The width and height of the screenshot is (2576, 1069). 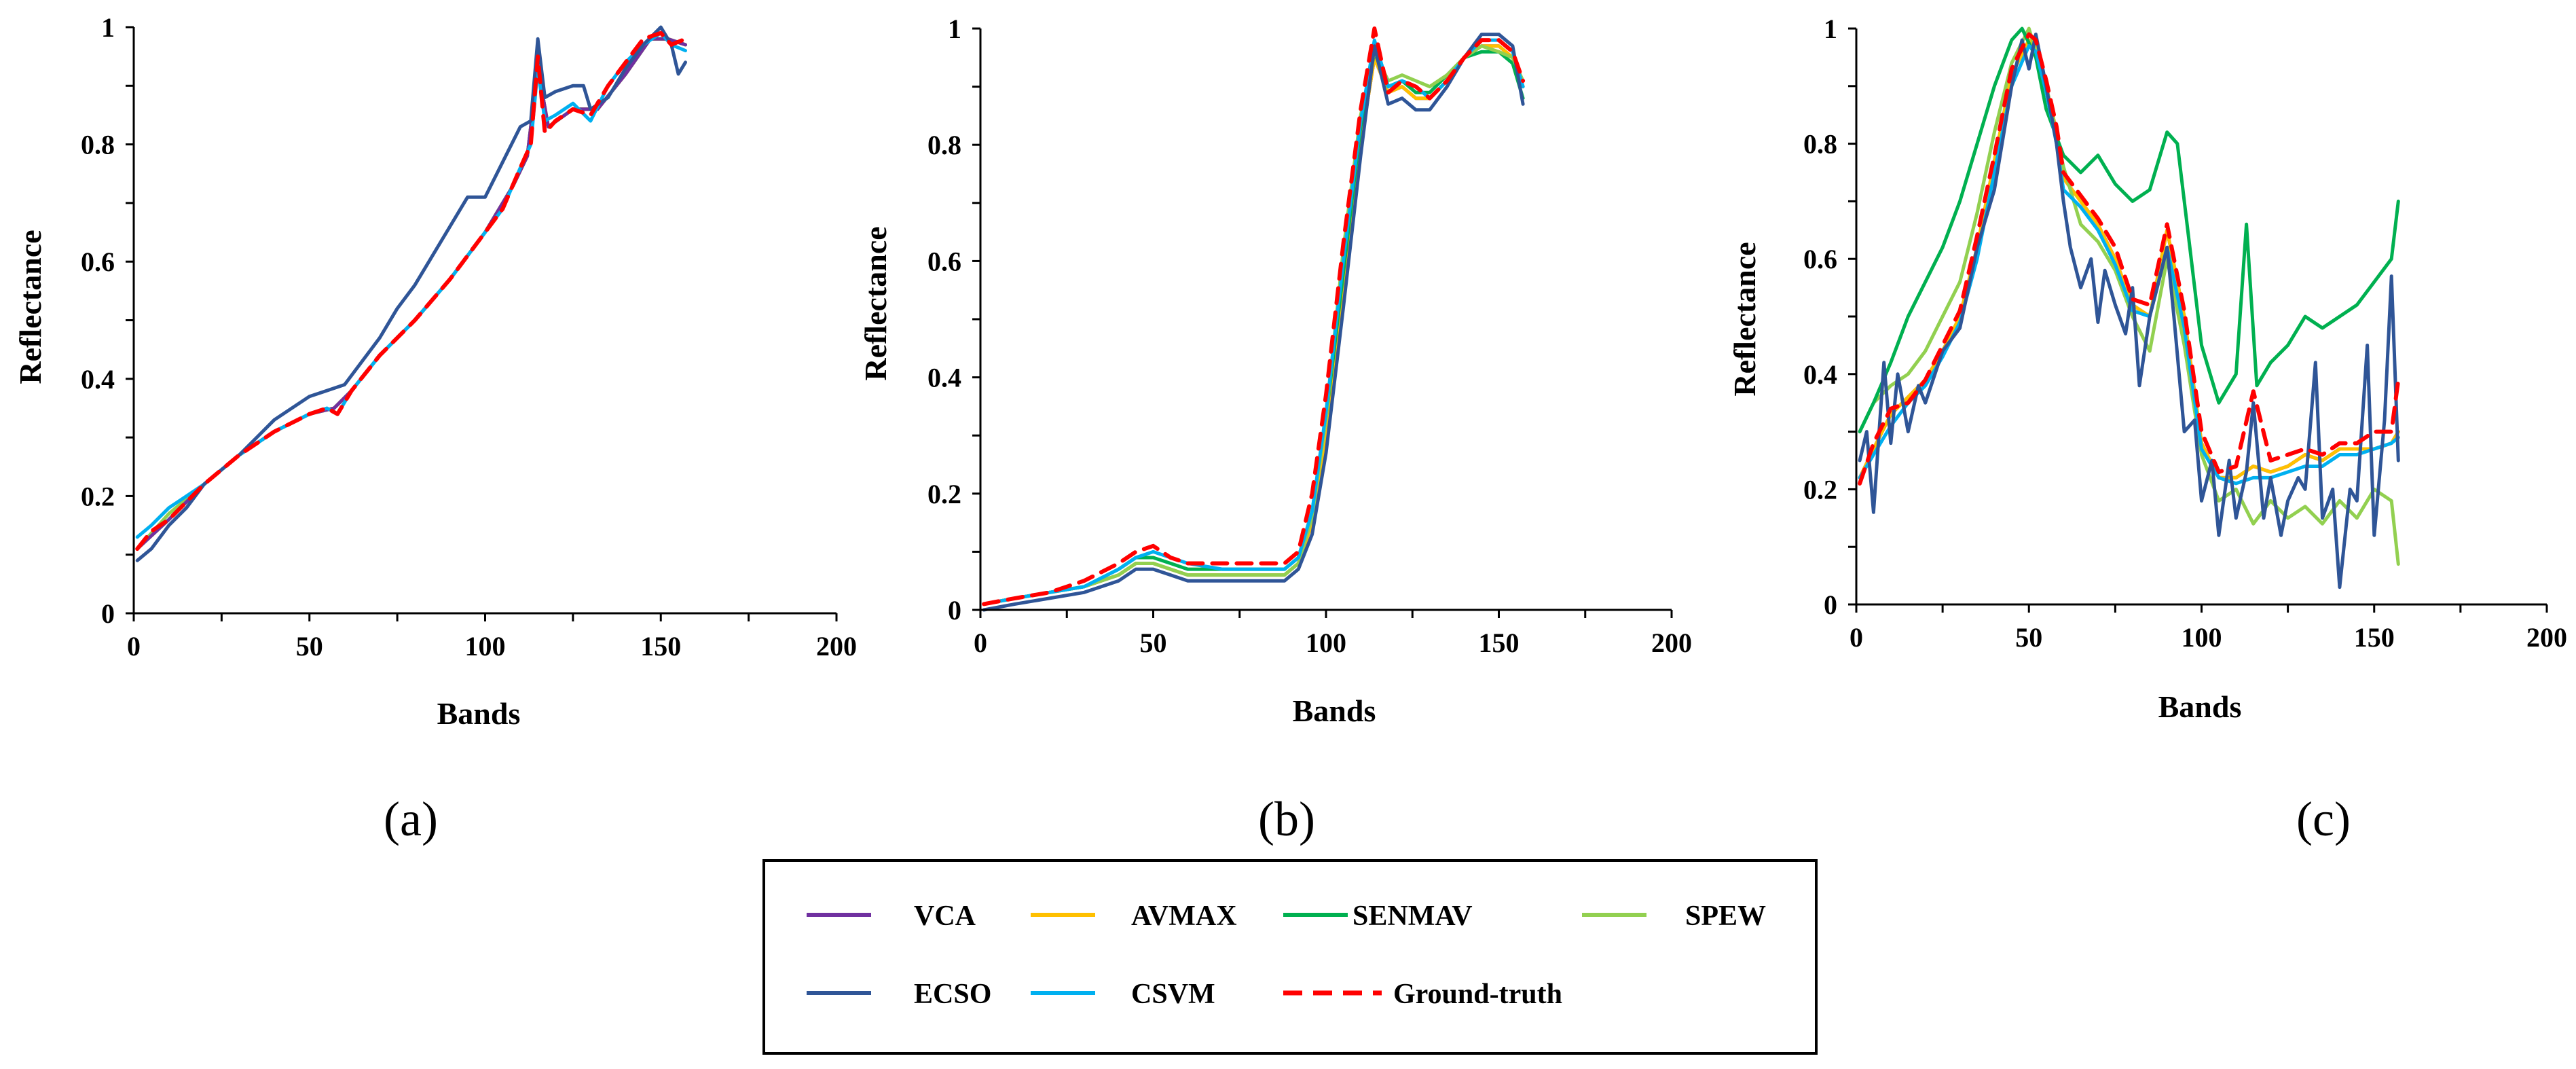 What do you see at coordinates (479, 713) in the screenshot?
I see `chart-a-xlabel: Bands` at bounding box center [479, 713].